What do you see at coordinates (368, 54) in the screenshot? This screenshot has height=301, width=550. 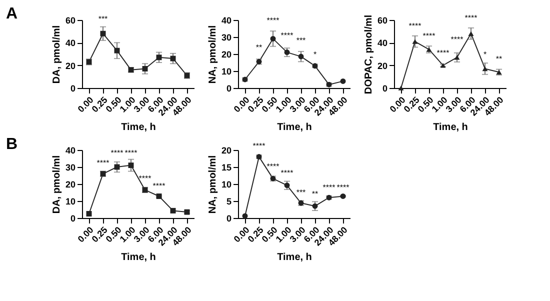 I see `y-axis-title: DOPAC, pmol/ml` at bounding box center [368, 54].